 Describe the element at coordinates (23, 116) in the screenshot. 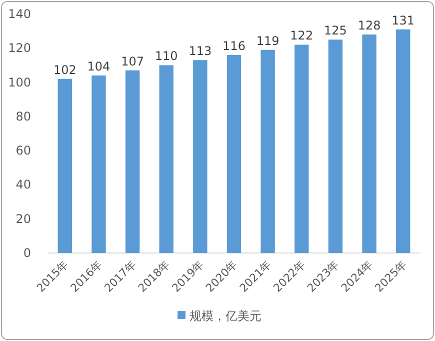

I see `y-tick-label: 80` at that location.